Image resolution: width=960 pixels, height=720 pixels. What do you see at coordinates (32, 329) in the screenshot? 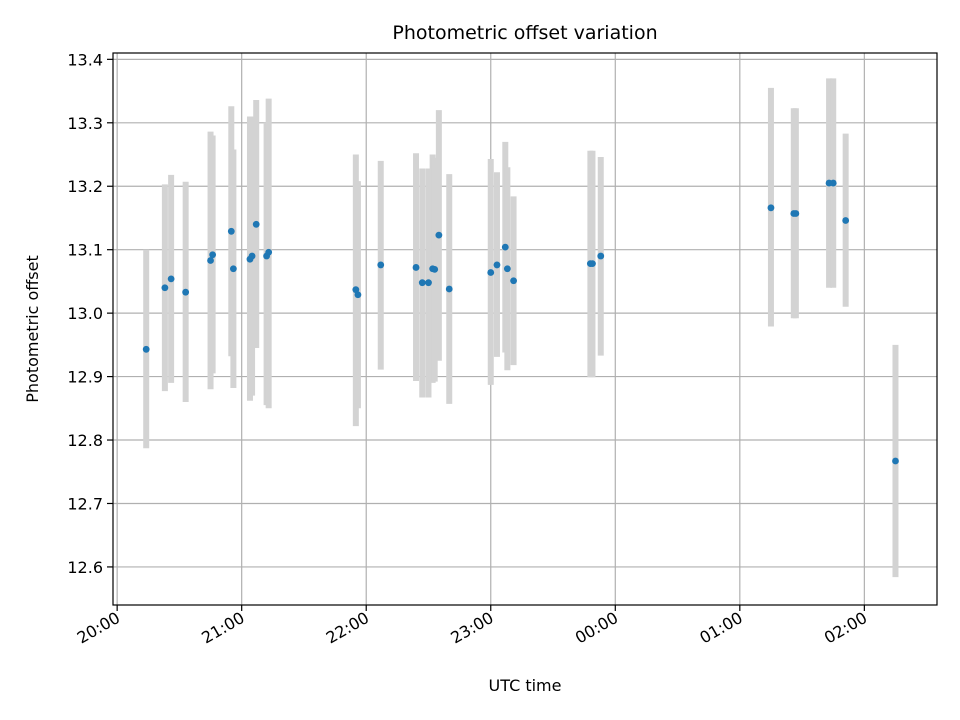
I see `y-axis-label: Photometric offset` at bounding box center [32, 329].